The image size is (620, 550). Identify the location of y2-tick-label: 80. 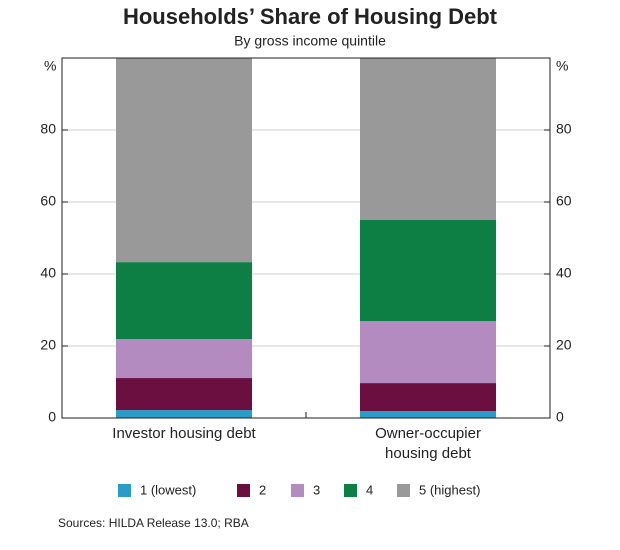
(564, 129).